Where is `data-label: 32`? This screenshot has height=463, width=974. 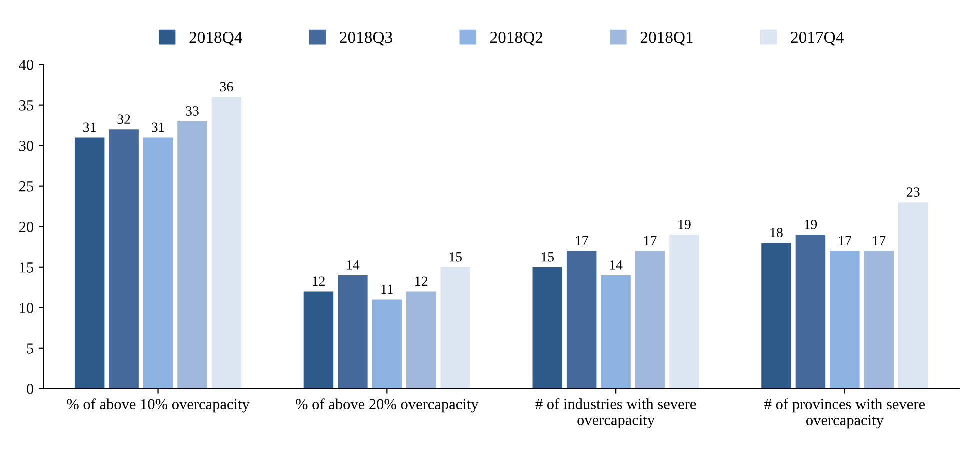 data-label: 32 is located at coordinates (124, 119).